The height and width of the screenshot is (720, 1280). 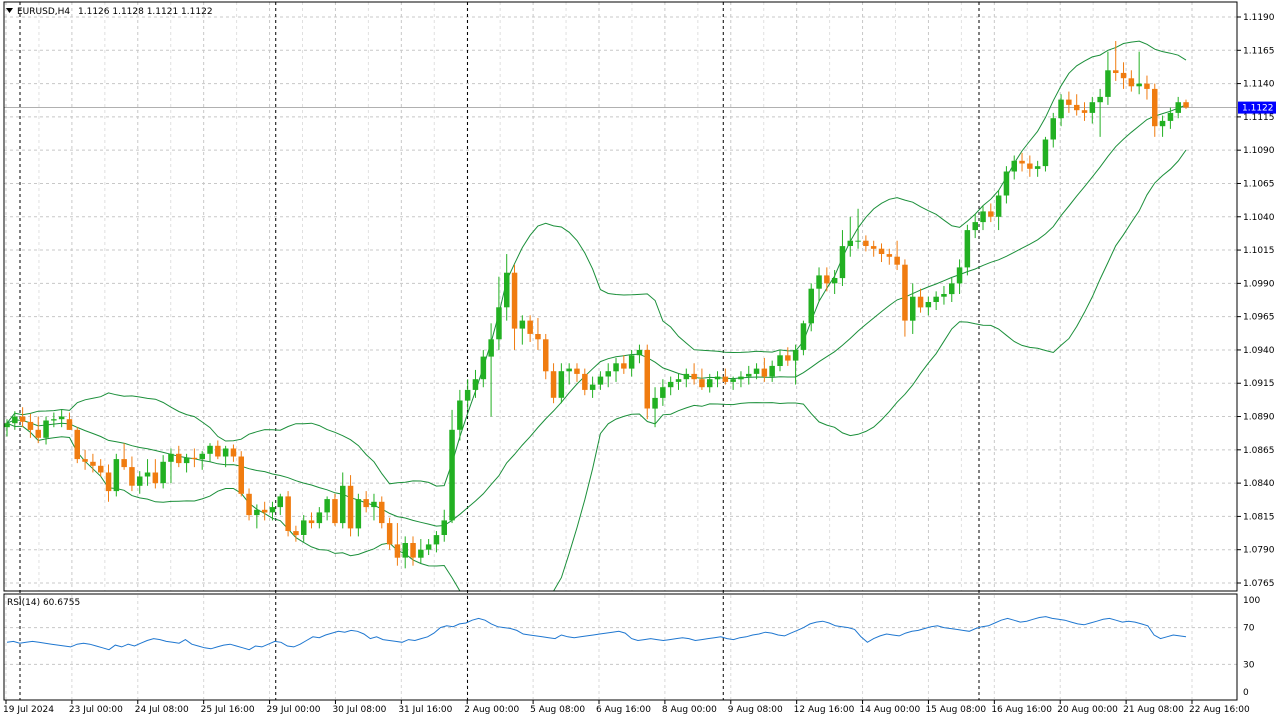 I want to click on time-tick-label: 25 Jul 16:00, so click(x=228, y=710).